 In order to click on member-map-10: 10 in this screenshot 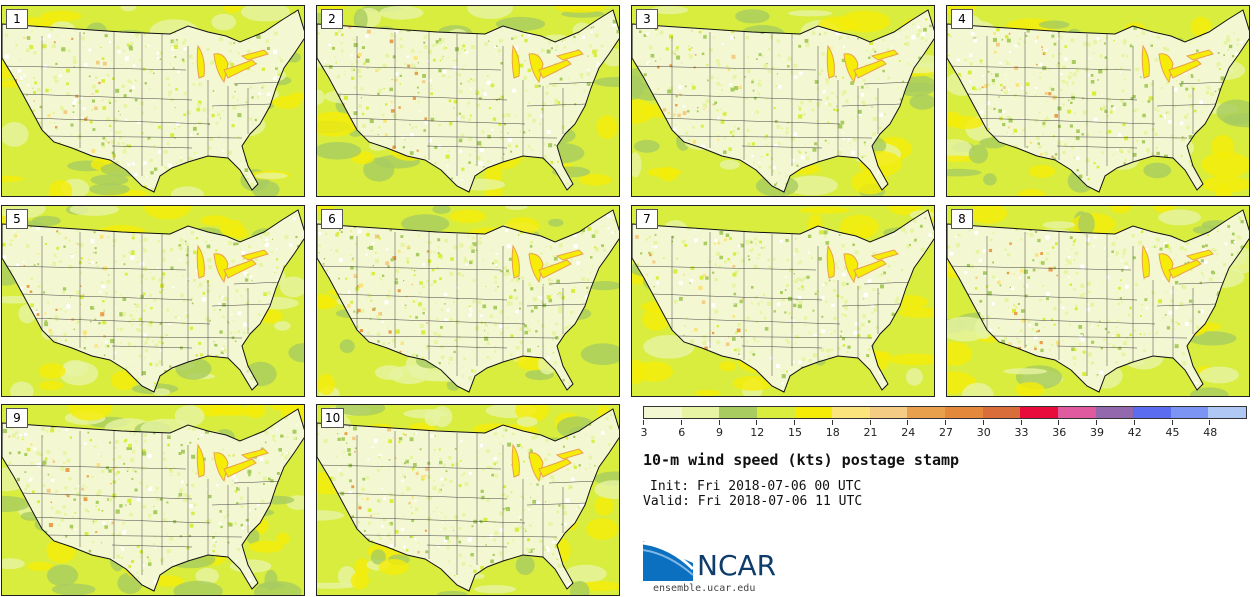, I will do `click(468, 500)`.